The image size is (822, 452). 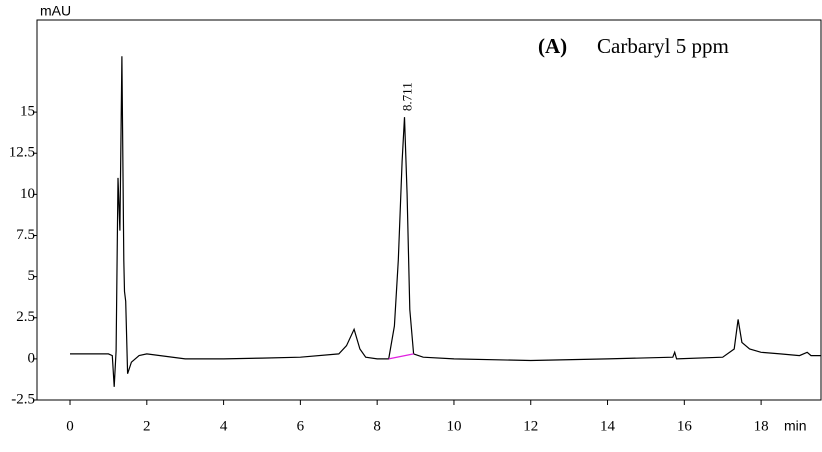 I want to click on y-tick-label: 12.5, so click(x=22, y=153).